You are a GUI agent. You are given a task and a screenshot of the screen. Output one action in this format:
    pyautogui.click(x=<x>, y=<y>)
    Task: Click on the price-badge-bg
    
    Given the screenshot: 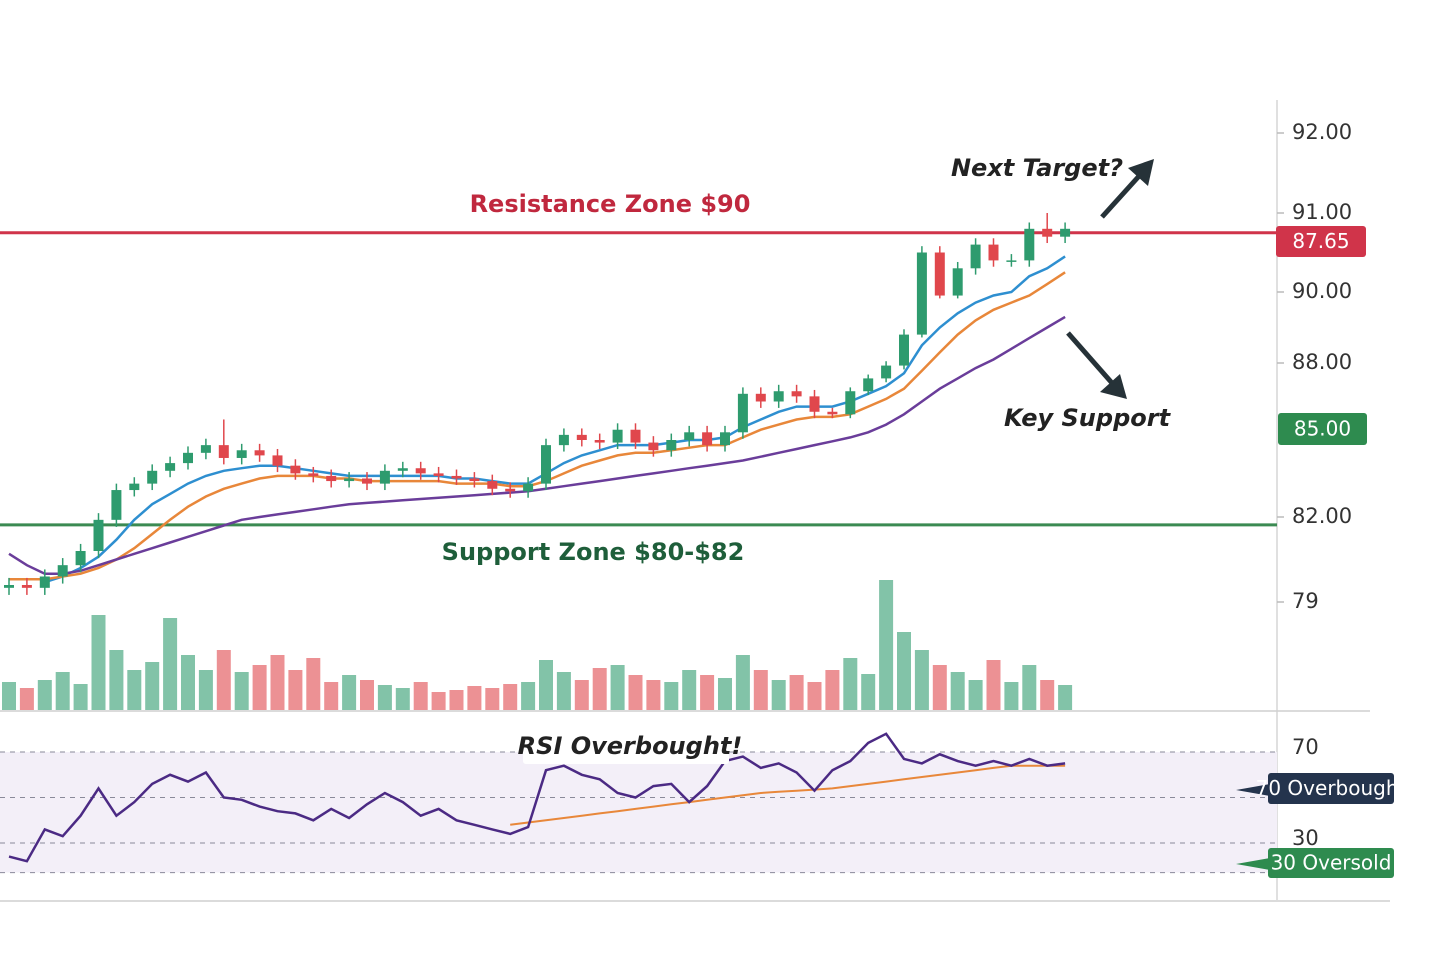 What is the action you would take?
    pyautogui.click(x=1321, y=241)
    